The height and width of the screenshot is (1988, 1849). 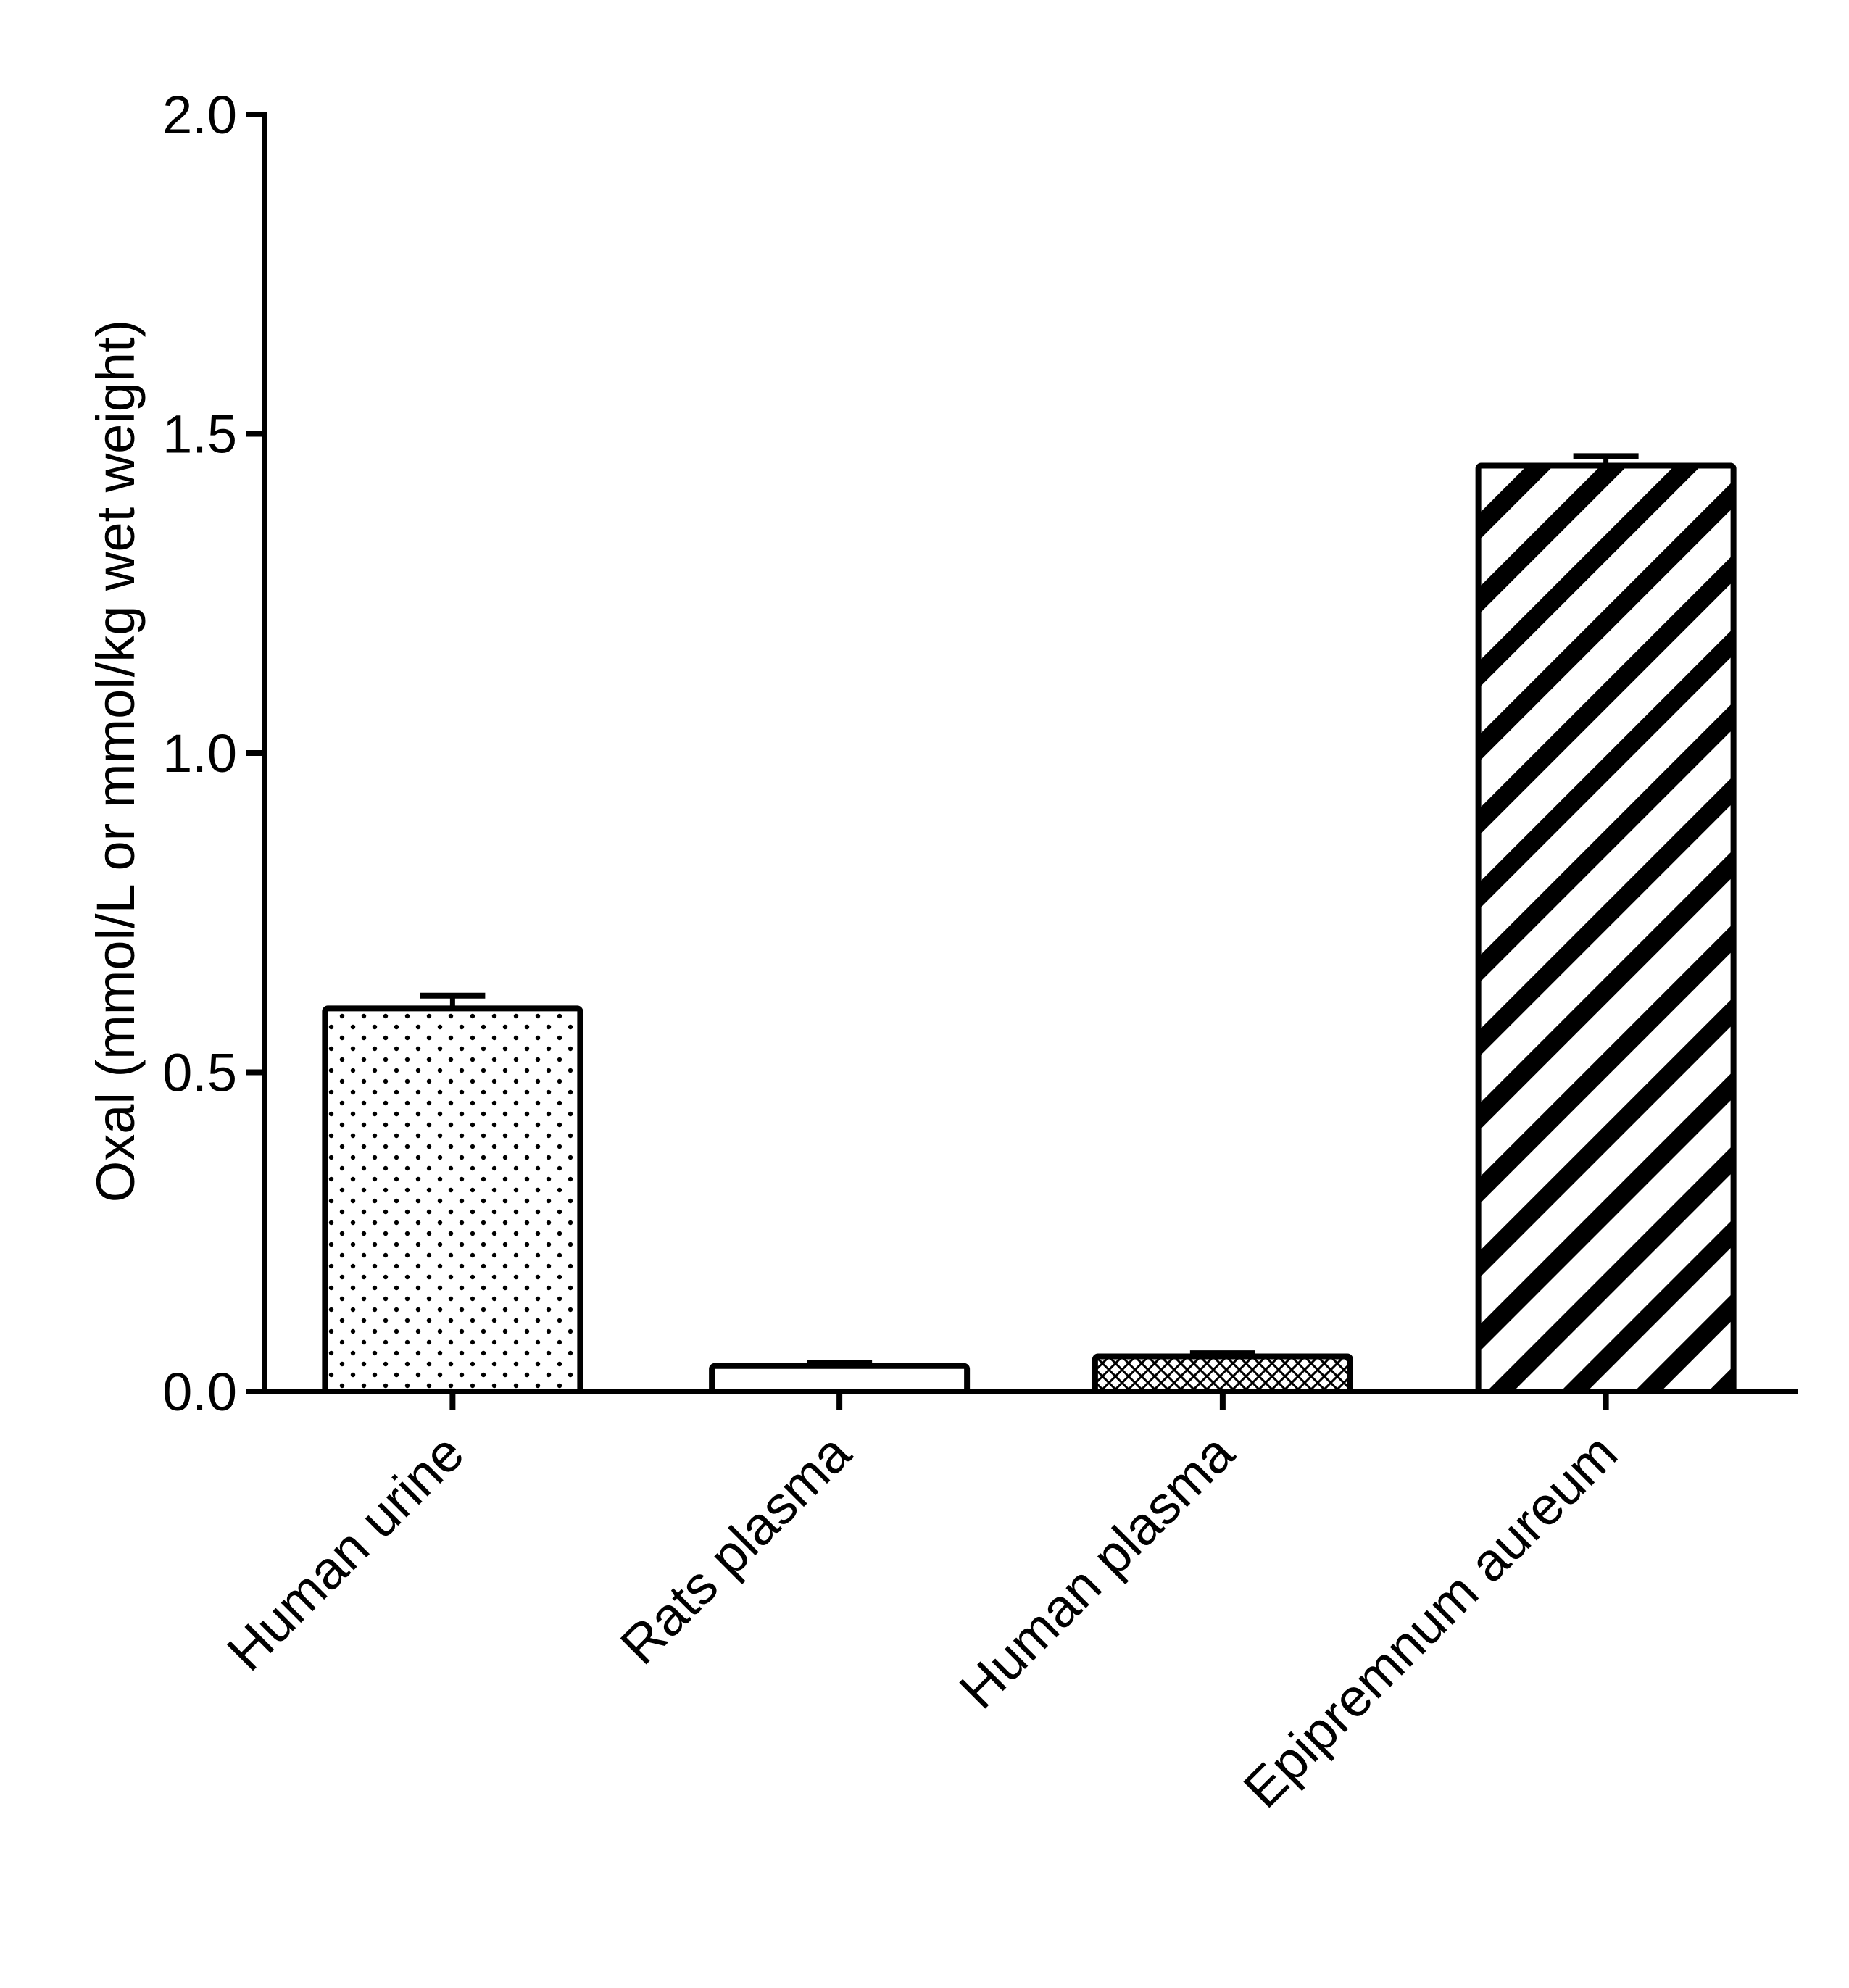 What do you see at coordinates (345, 1552) in the screenshot?
I see `x-category-label: Human urine` at bounding box center [345, 1552].